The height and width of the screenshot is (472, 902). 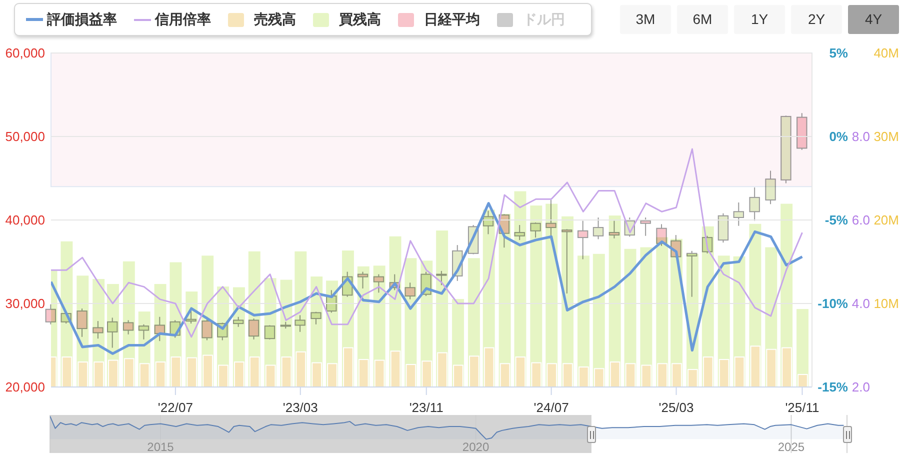 I want to click on range-button: 4Y, so click(x=873, y=19).